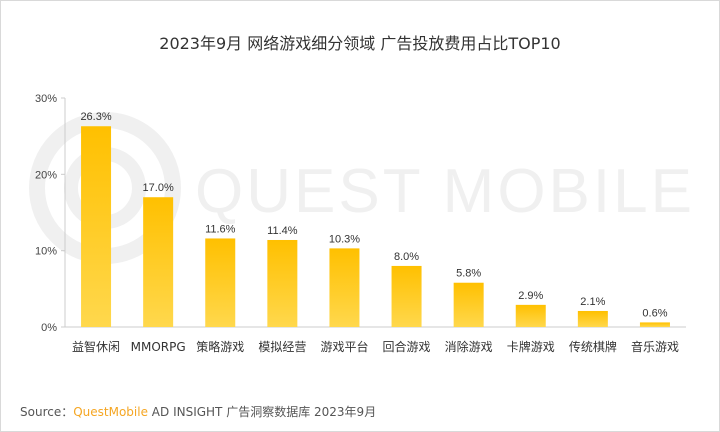  Describe the element at coordinates (158, 347) in the screenshot. I see `x-tick-label: MMORPG` at that location.